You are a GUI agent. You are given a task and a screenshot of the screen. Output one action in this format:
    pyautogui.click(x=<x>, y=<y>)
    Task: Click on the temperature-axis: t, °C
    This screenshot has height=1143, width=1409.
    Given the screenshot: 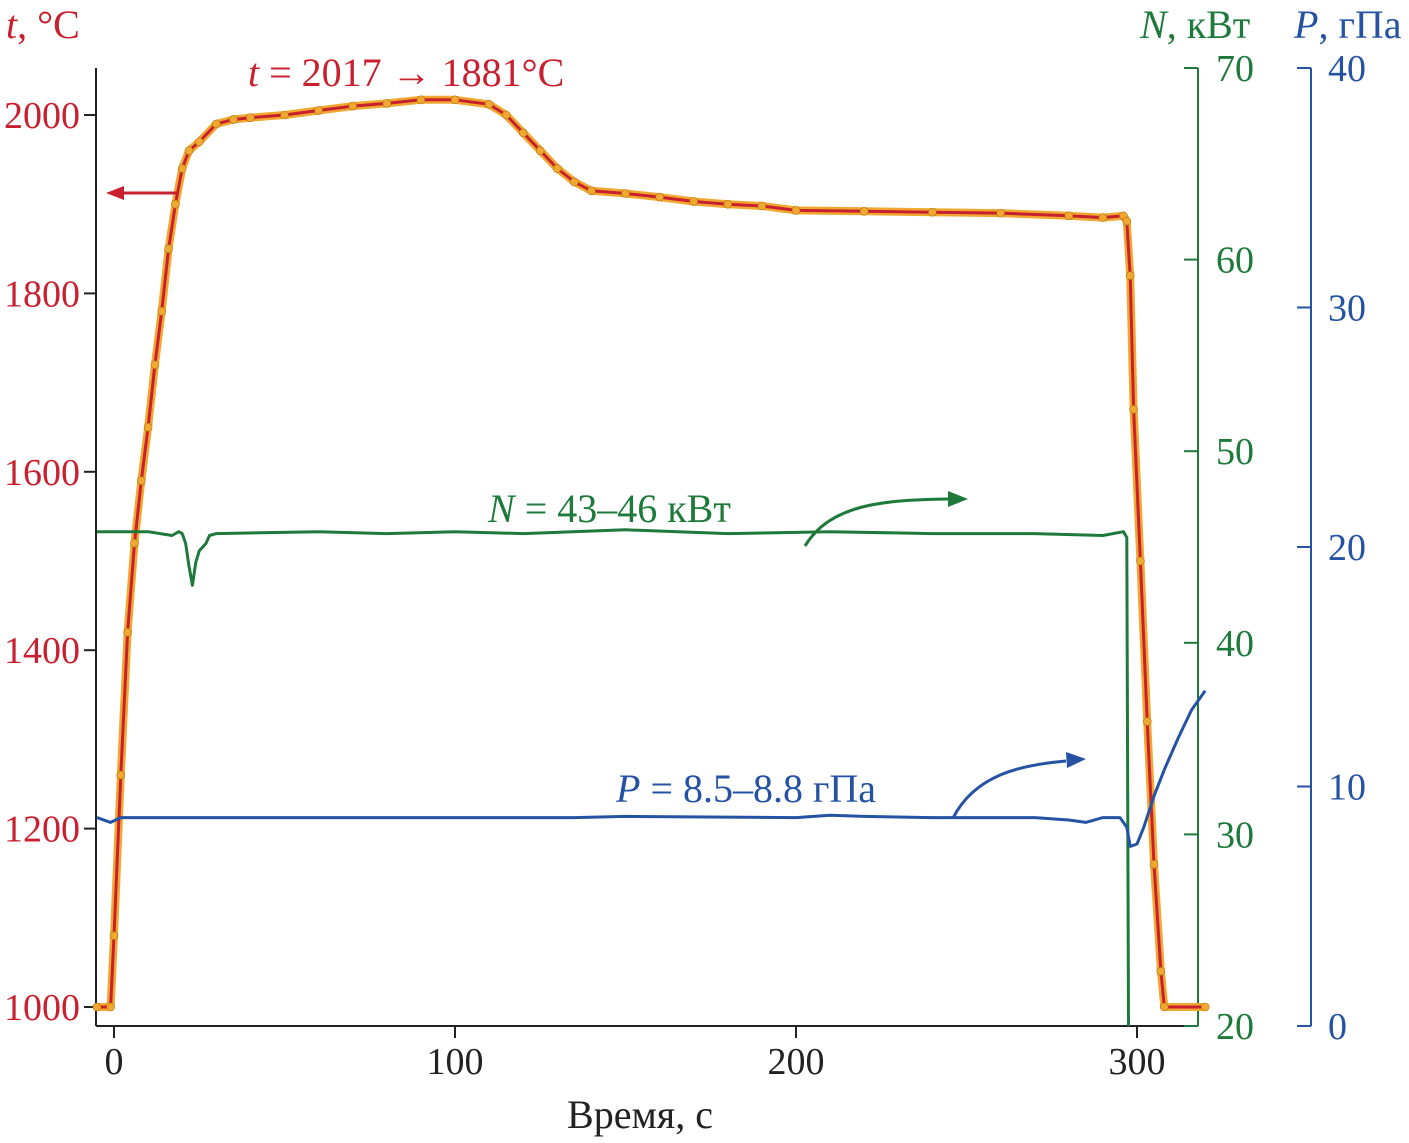 What is the action you would take?
    pyautogui.click(x=51, y=514)
    